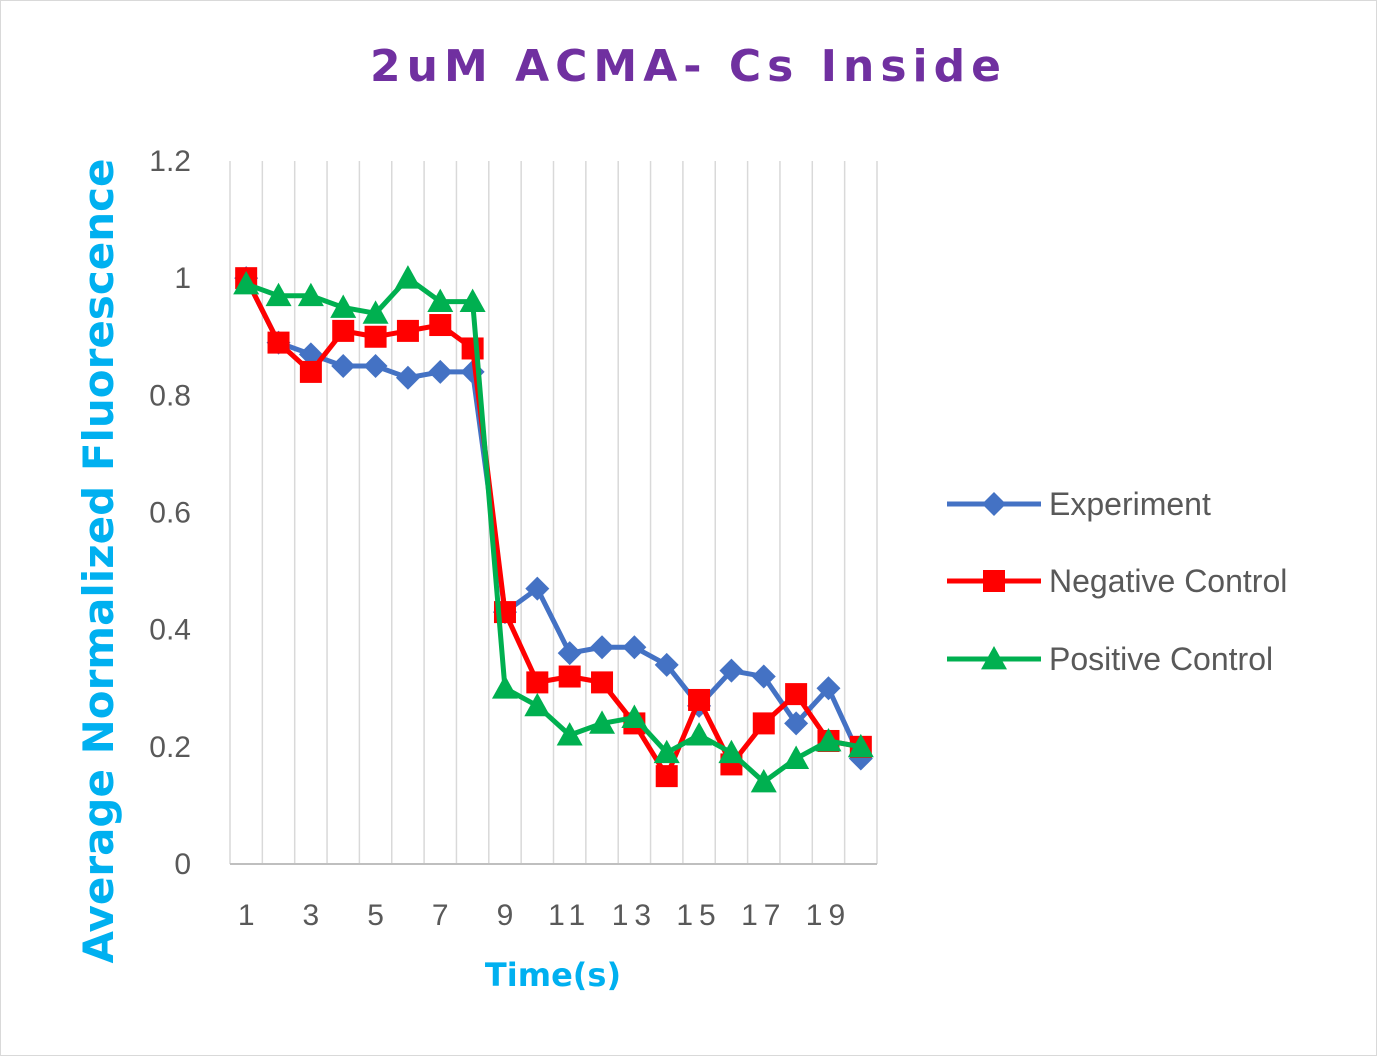 The height and width of the screenshot is (1056, 1377). Describe the element at coordinates (553, 975) in the screenshot. I see `x-axis-title: Time(s)` at that location.